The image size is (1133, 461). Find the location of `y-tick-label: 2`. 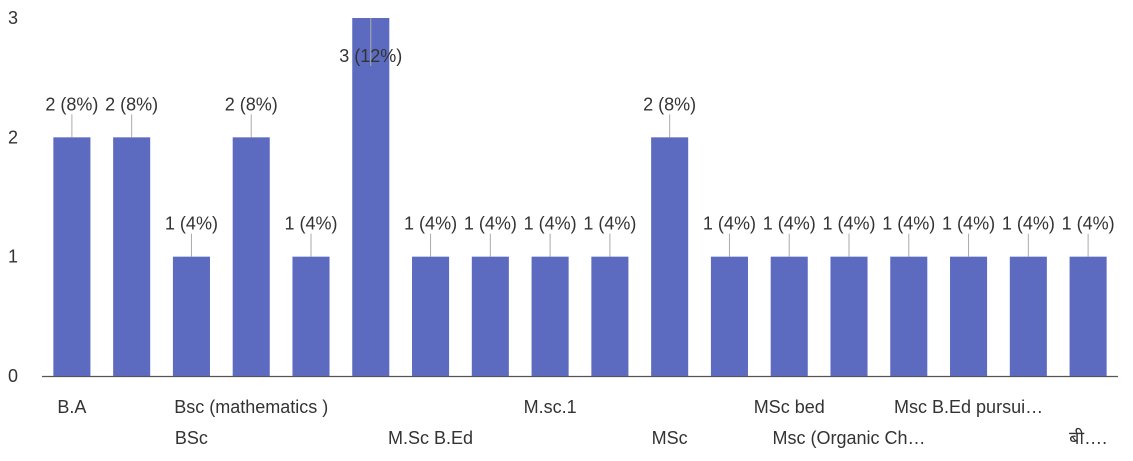

y-tick-label: 2 is located at coordinates (13, 137).